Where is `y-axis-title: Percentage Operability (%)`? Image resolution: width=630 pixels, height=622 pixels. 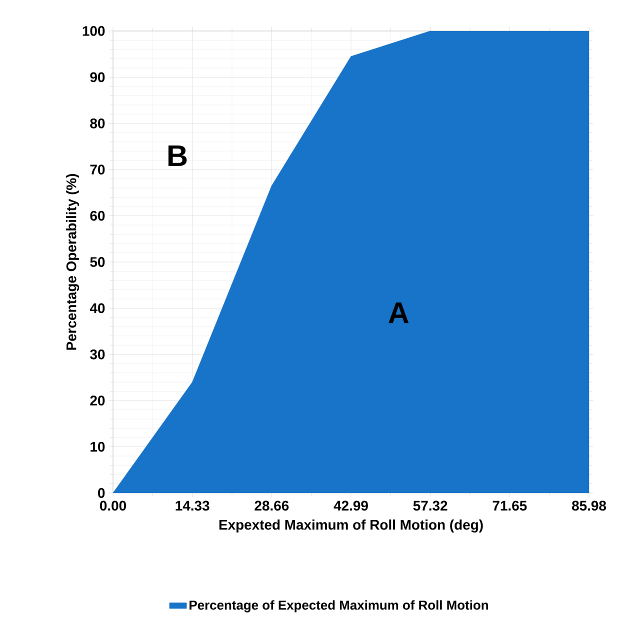
y-axis-title: Percentage Operability (%) is located at coordinates (73, 262).